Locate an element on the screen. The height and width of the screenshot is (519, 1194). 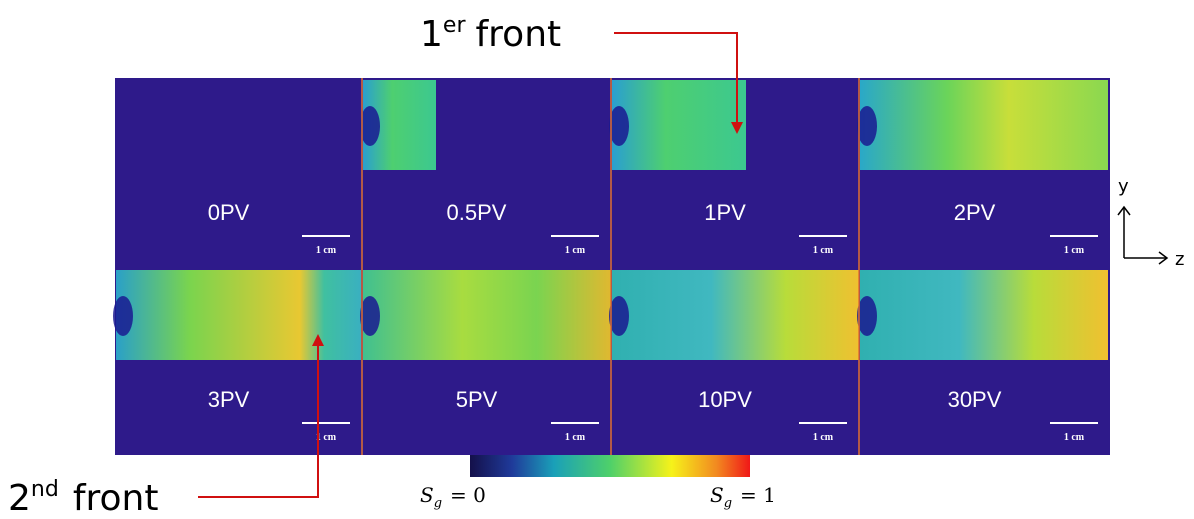
colorbar is located at coordinates (610, 466).